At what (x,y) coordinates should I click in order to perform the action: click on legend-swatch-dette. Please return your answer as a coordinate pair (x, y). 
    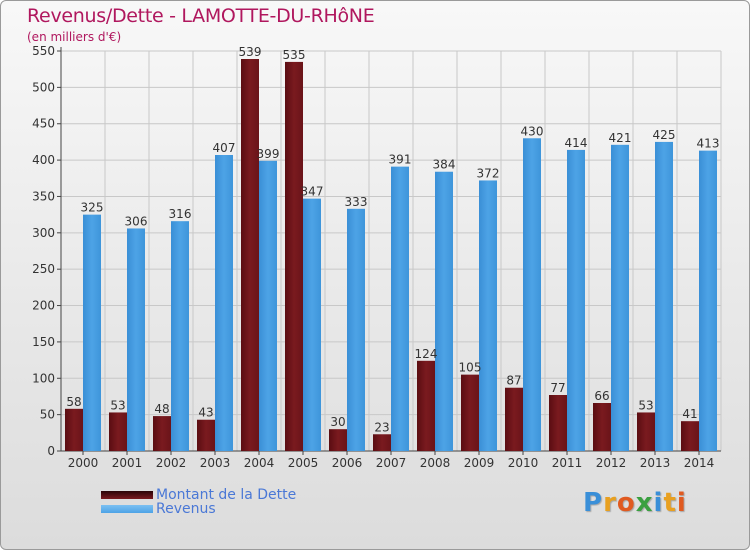
    Looking at the image, I should click on (127, 495).